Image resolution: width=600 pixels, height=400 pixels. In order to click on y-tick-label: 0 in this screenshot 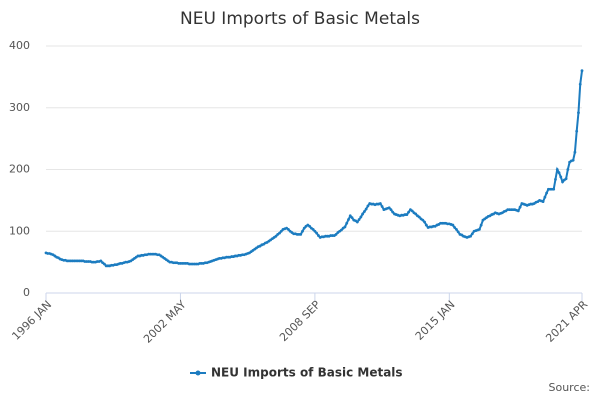, I will do `click(26, 292)`.